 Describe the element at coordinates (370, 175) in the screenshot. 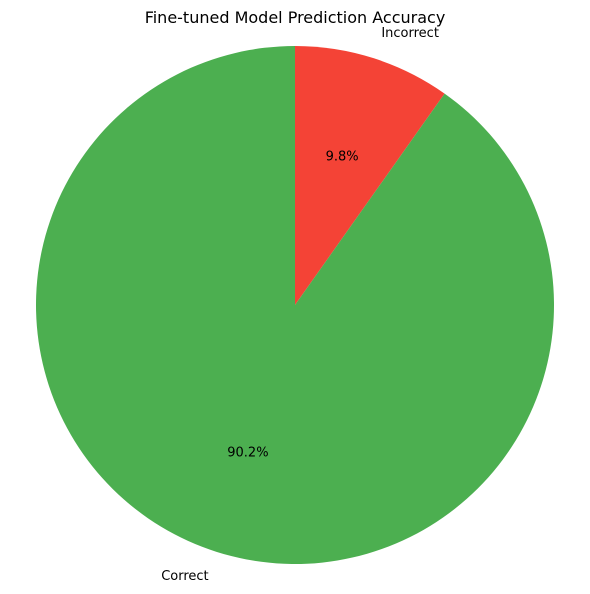

I see `pie-slice-incorrect` at that location.